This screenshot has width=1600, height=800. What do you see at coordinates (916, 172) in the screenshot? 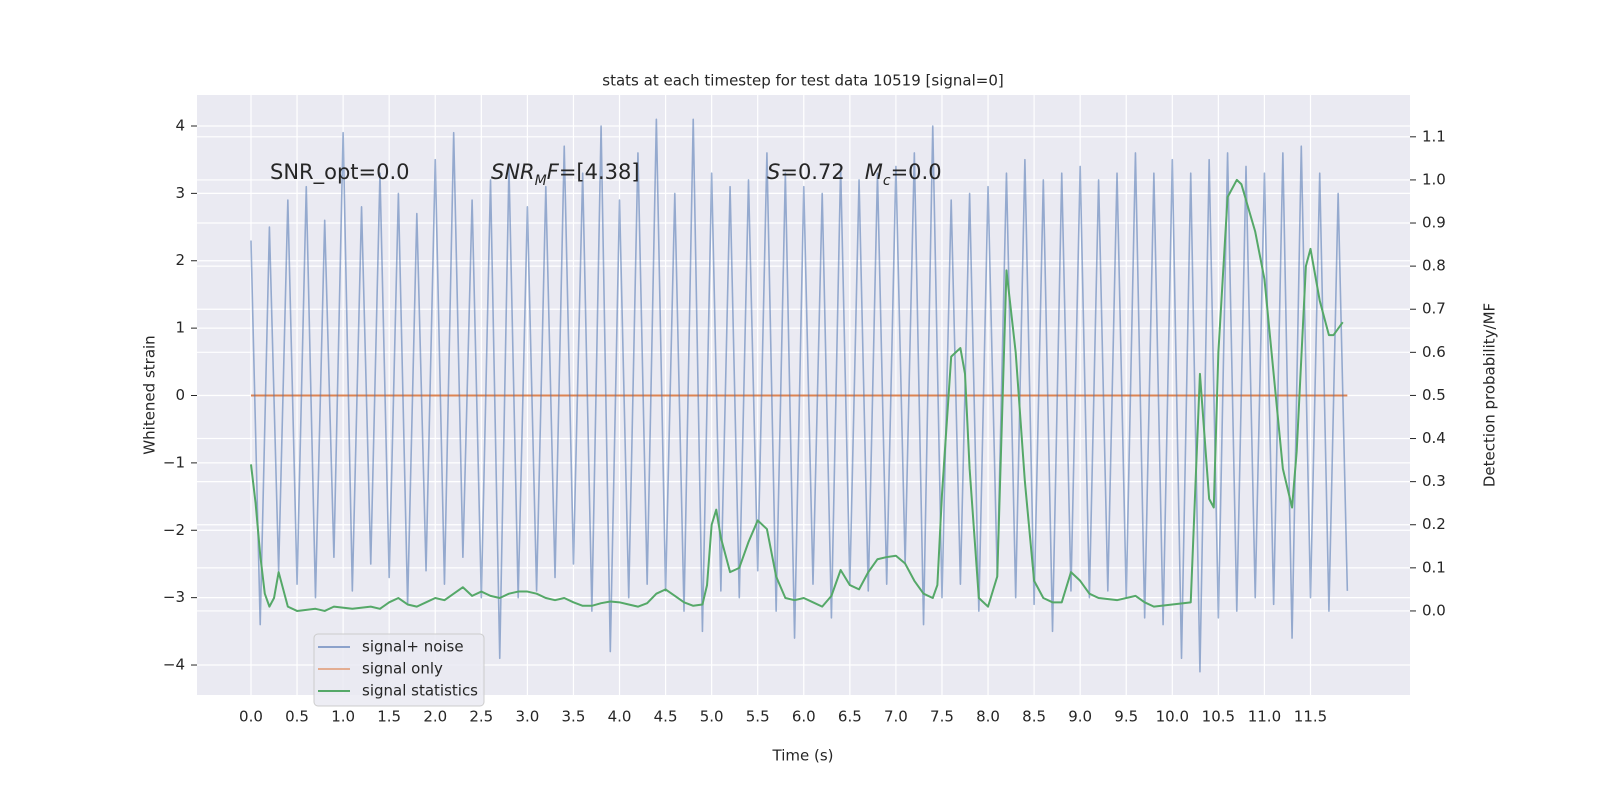
I see `annotation-part: =0.0` at bounding box center [916, 172].